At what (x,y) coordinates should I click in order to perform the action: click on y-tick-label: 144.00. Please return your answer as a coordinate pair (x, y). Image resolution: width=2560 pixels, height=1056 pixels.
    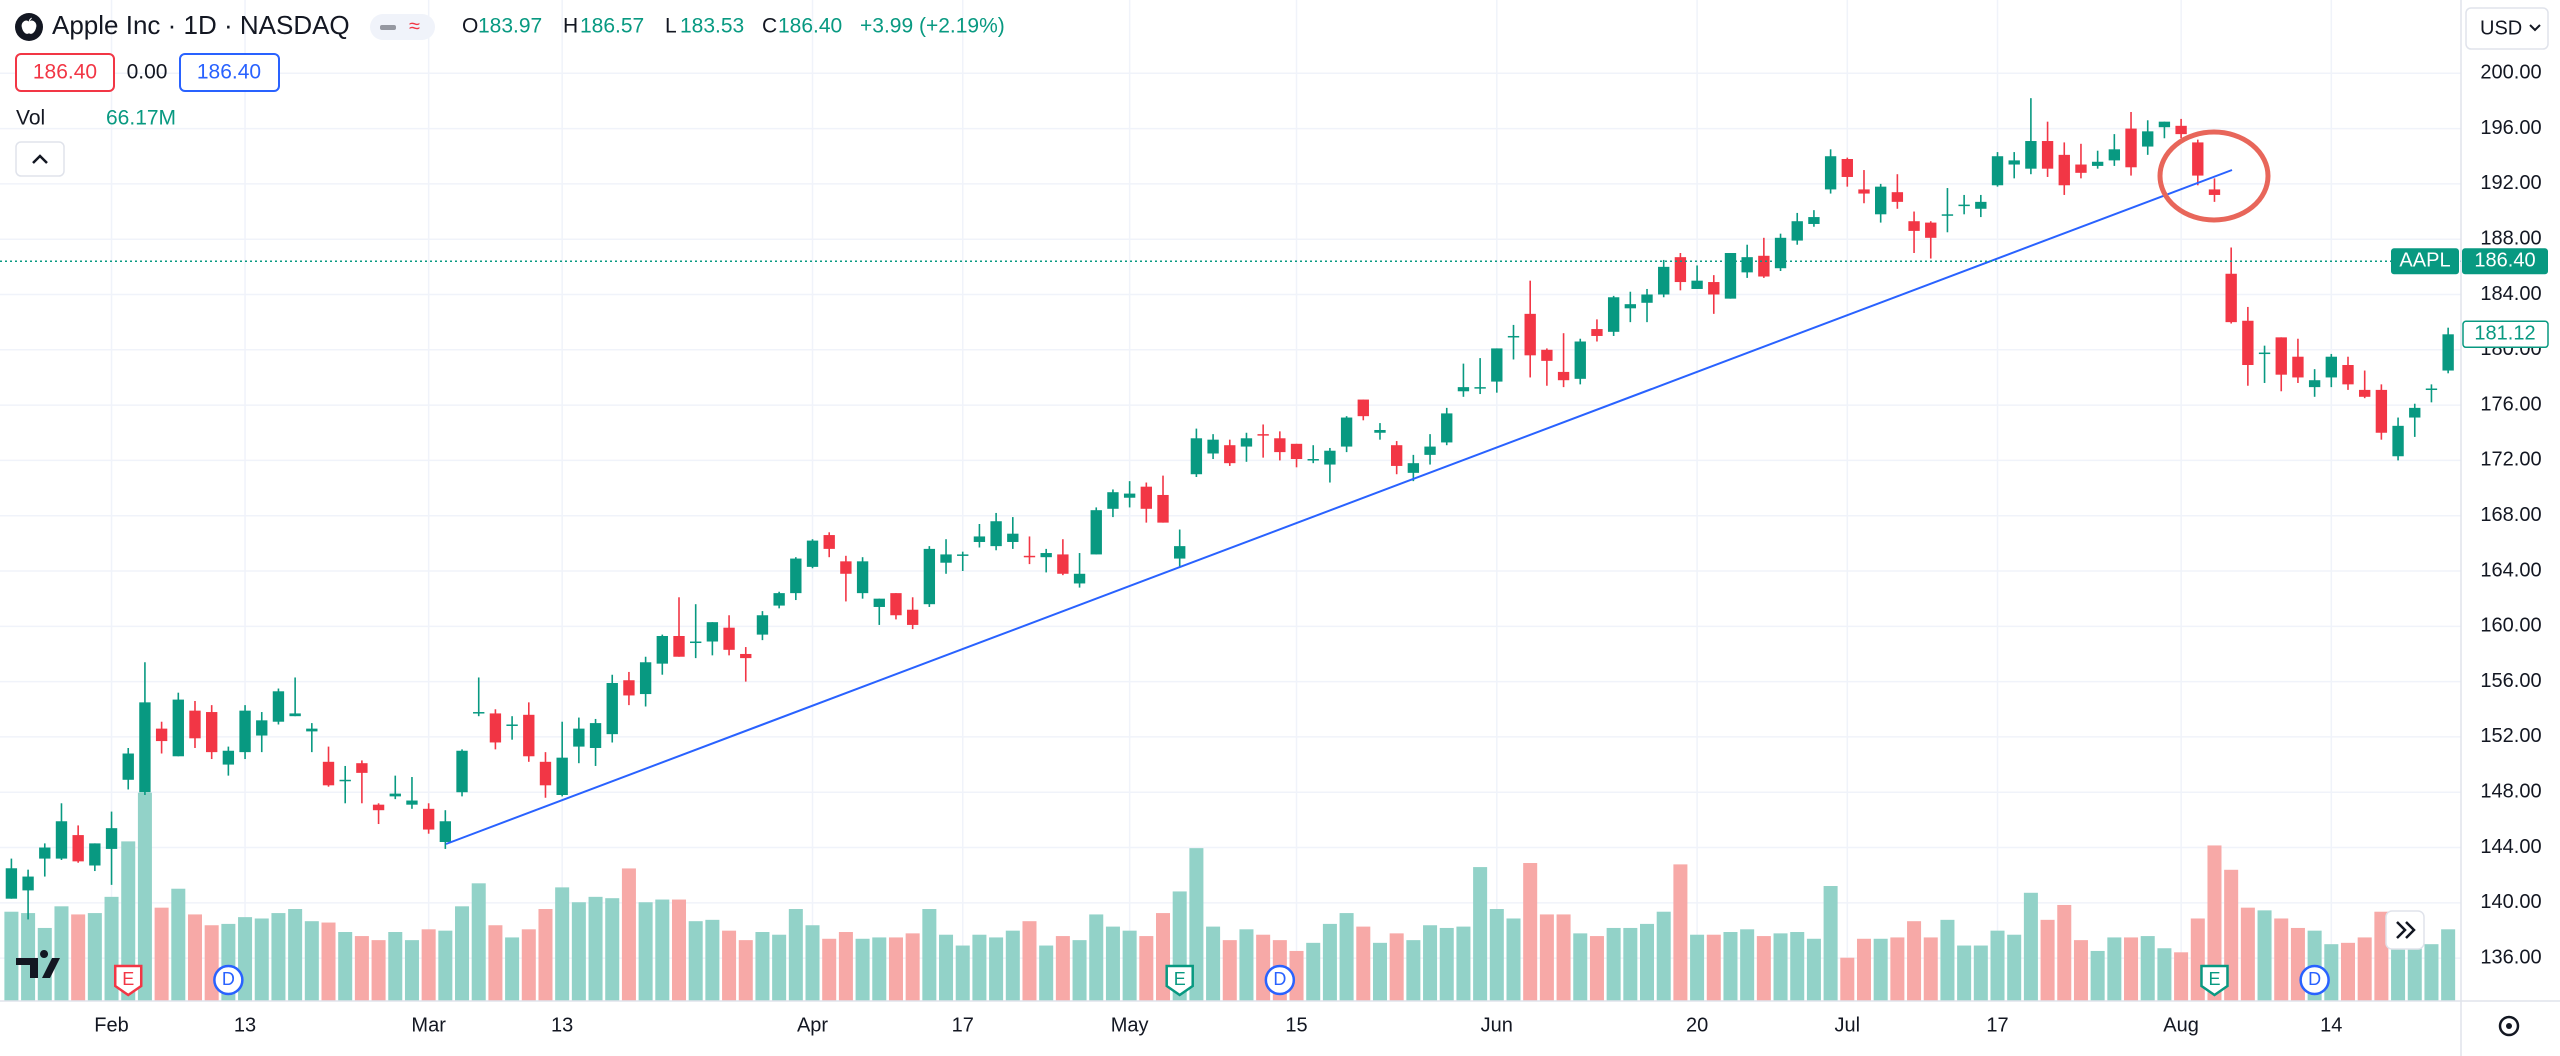
    Looking at the image, I should click on (2510, 847).